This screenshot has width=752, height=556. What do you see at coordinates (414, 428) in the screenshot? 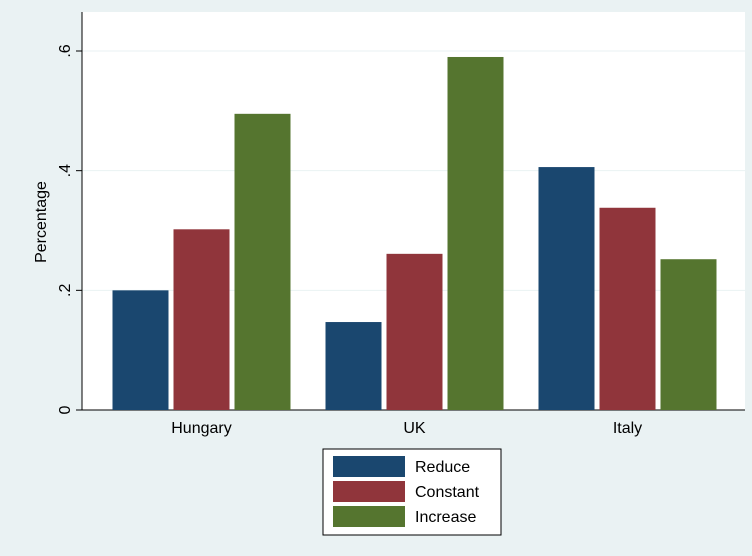
I see `x-tick-label: UK` at bounding box center [414, 428].